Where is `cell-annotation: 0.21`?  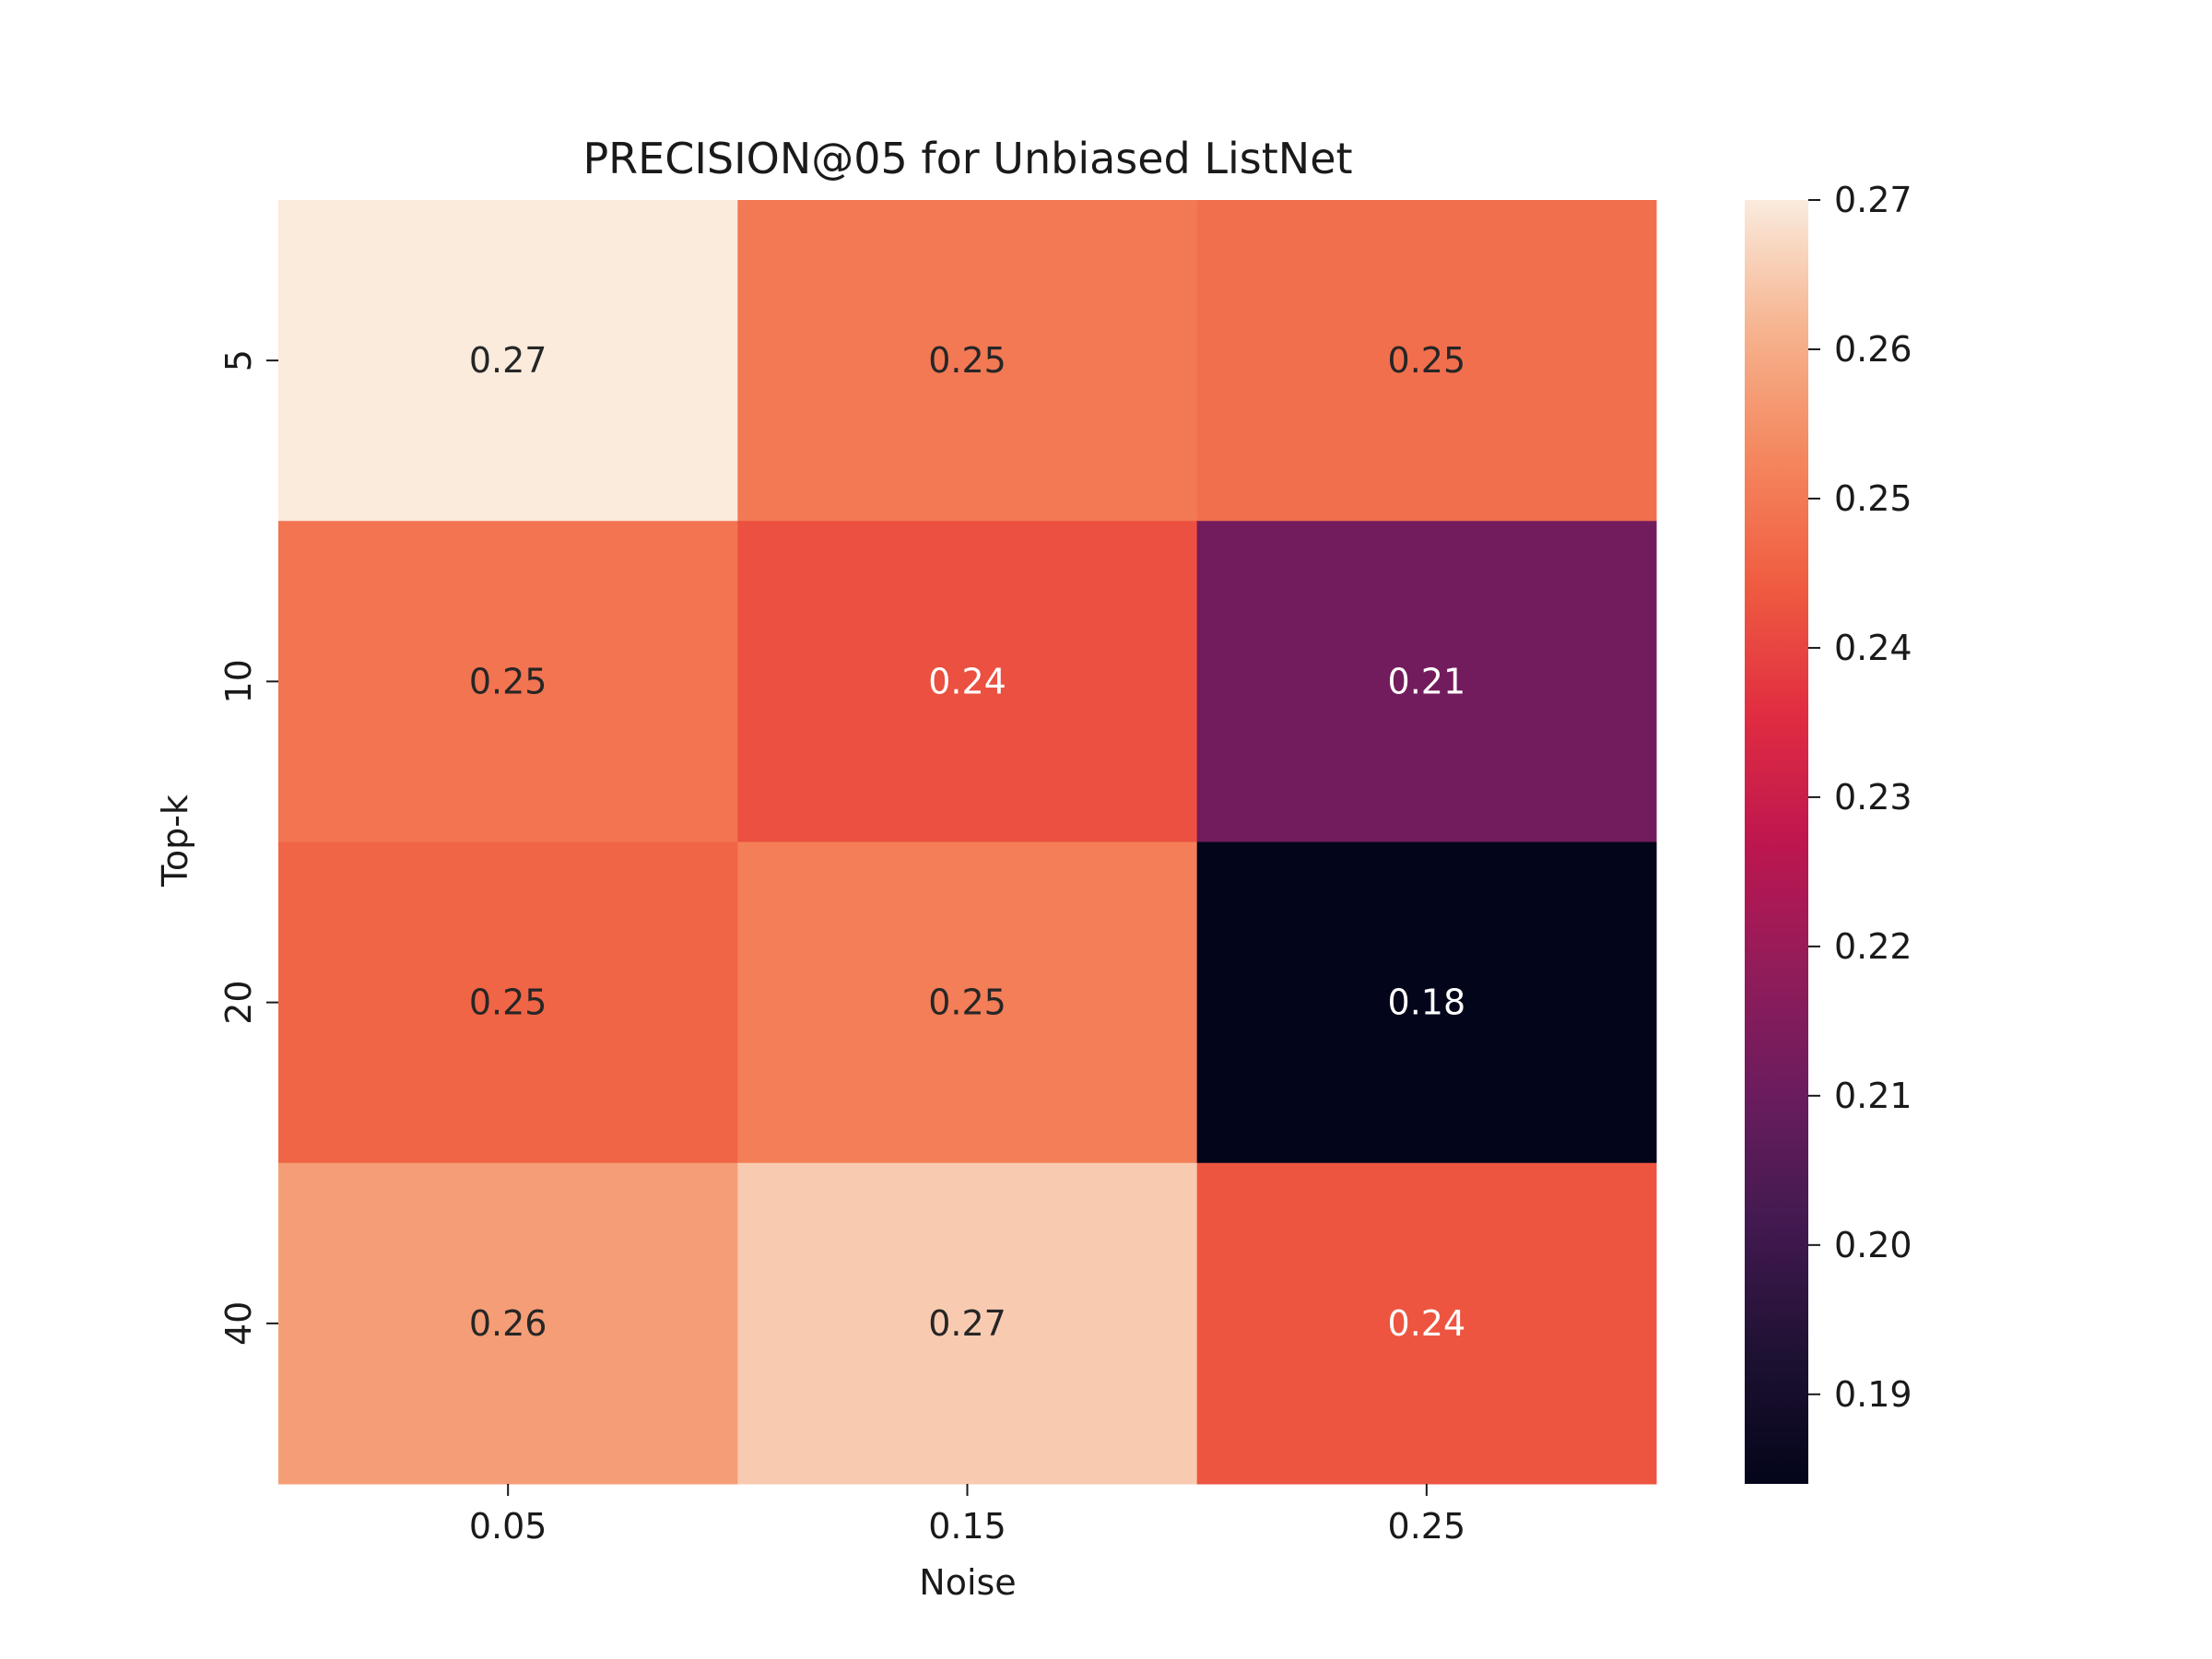
cell-annotation: 0.21 is located at coordinates (1427, 681).